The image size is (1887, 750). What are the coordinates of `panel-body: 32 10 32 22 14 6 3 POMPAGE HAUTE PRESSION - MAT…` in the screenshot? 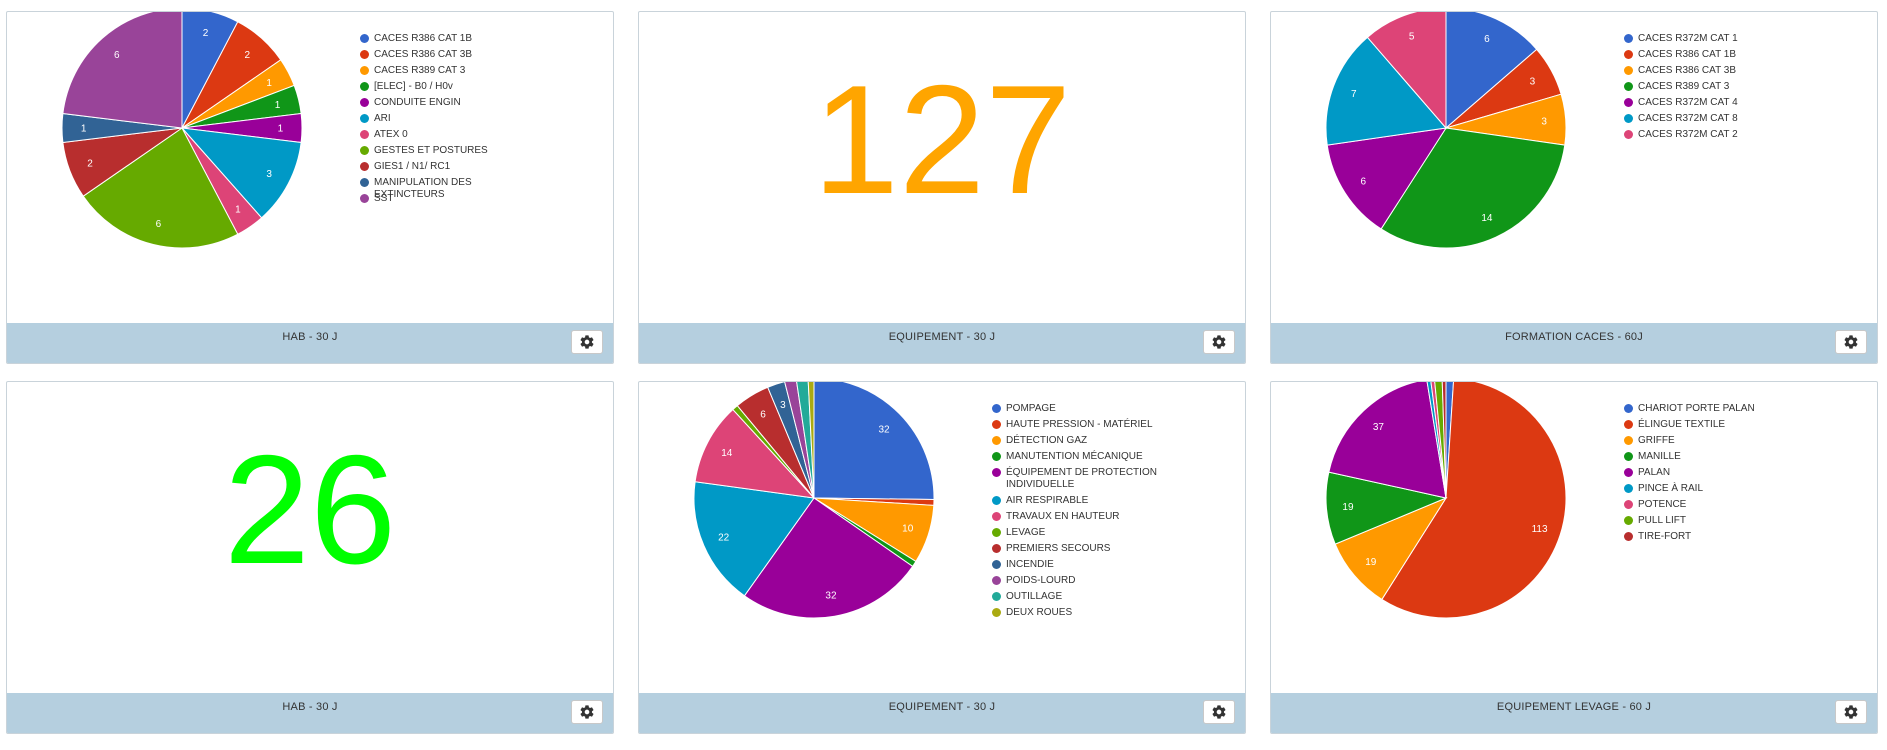 It's located at (942, 538).